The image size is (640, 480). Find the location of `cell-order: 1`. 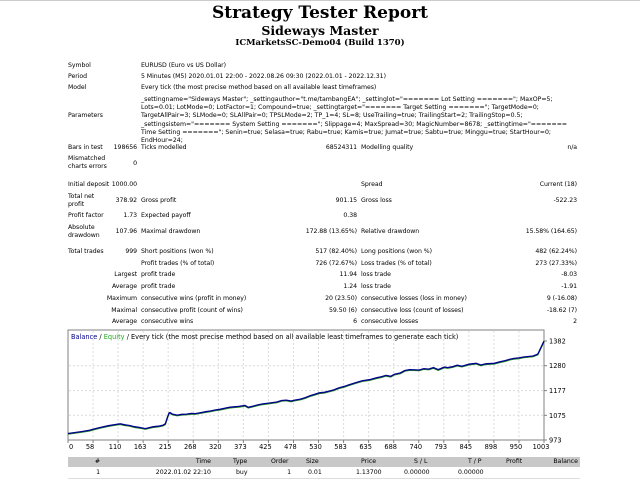

cell-order: 1 is located at coordinates (289, 472).